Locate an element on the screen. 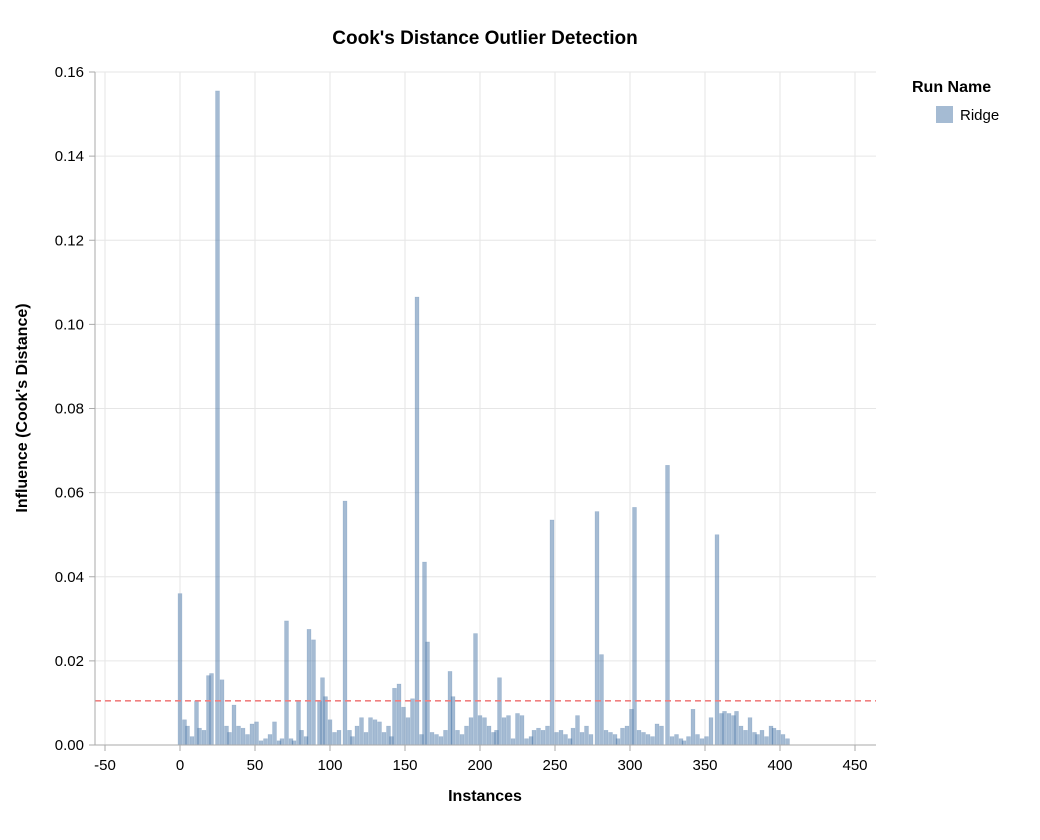 This screenshot has height=840, width=1040. y-tick-label: 0.14 is located at coordinates (69, 156).